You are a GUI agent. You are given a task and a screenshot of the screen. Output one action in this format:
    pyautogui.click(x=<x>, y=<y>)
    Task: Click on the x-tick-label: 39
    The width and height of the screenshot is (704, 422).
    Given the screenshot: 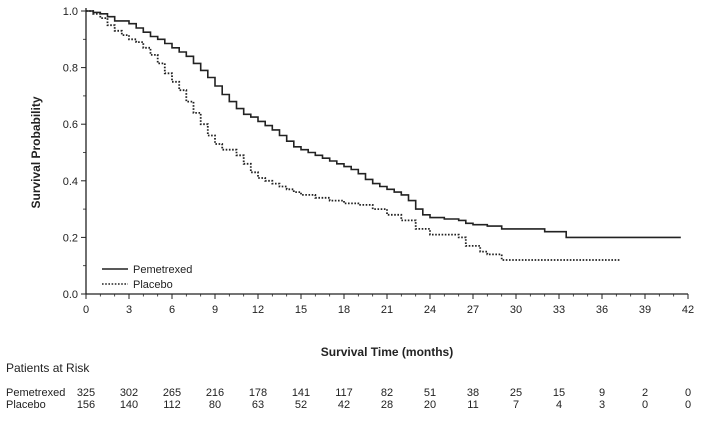 What is the action you would take?
    pyautogui.click(x=645, y=310)
    